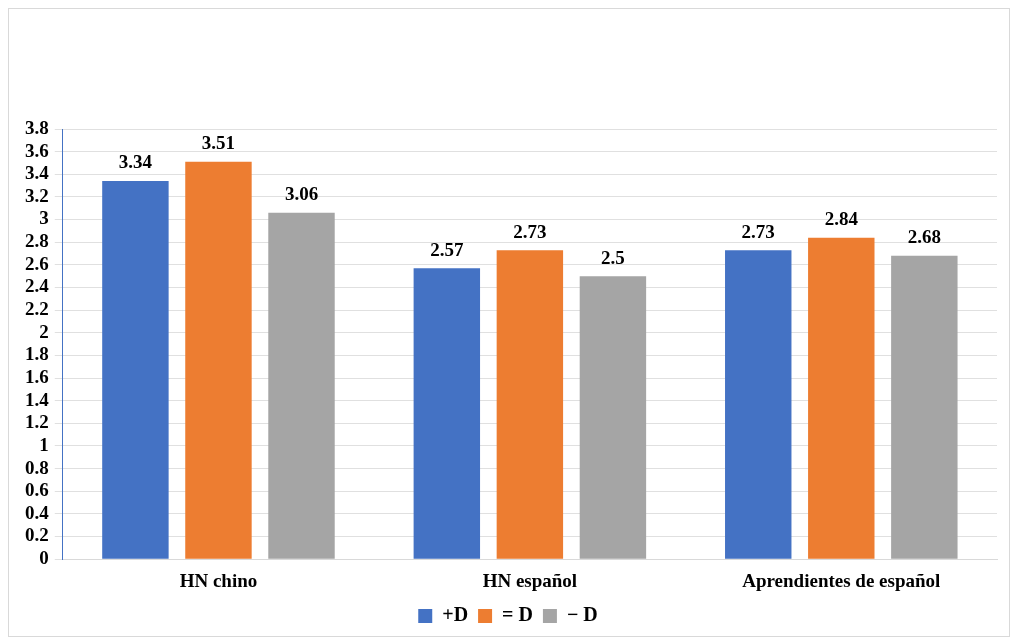 This screenshot has width=1018, height=643. What do you see at coordinates (37, 195) in the screenshot?
I see `y-tick-label: 3.2` at bounding box center [37, 195].